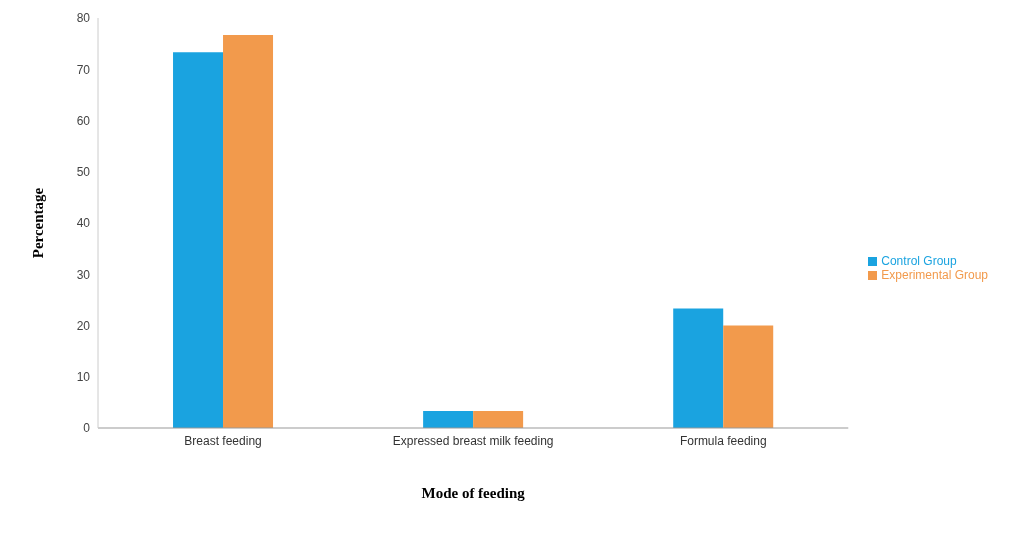 The image size is (1015, 533). Describe the element at coordinates (83, 120) in the screenshot. I see `y-tick-label: 60` at that location.